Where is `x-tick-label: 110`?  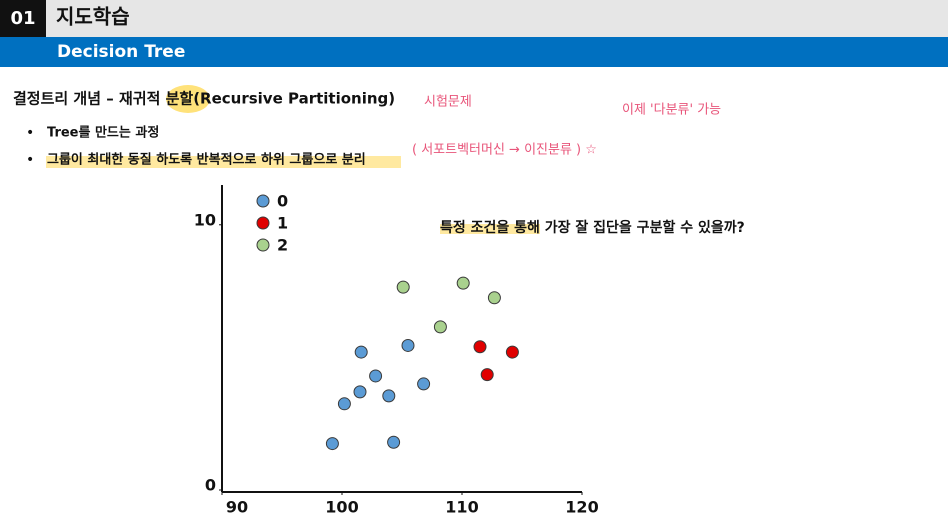 x-tick-label: 110 is located at coordinates (461, 507).